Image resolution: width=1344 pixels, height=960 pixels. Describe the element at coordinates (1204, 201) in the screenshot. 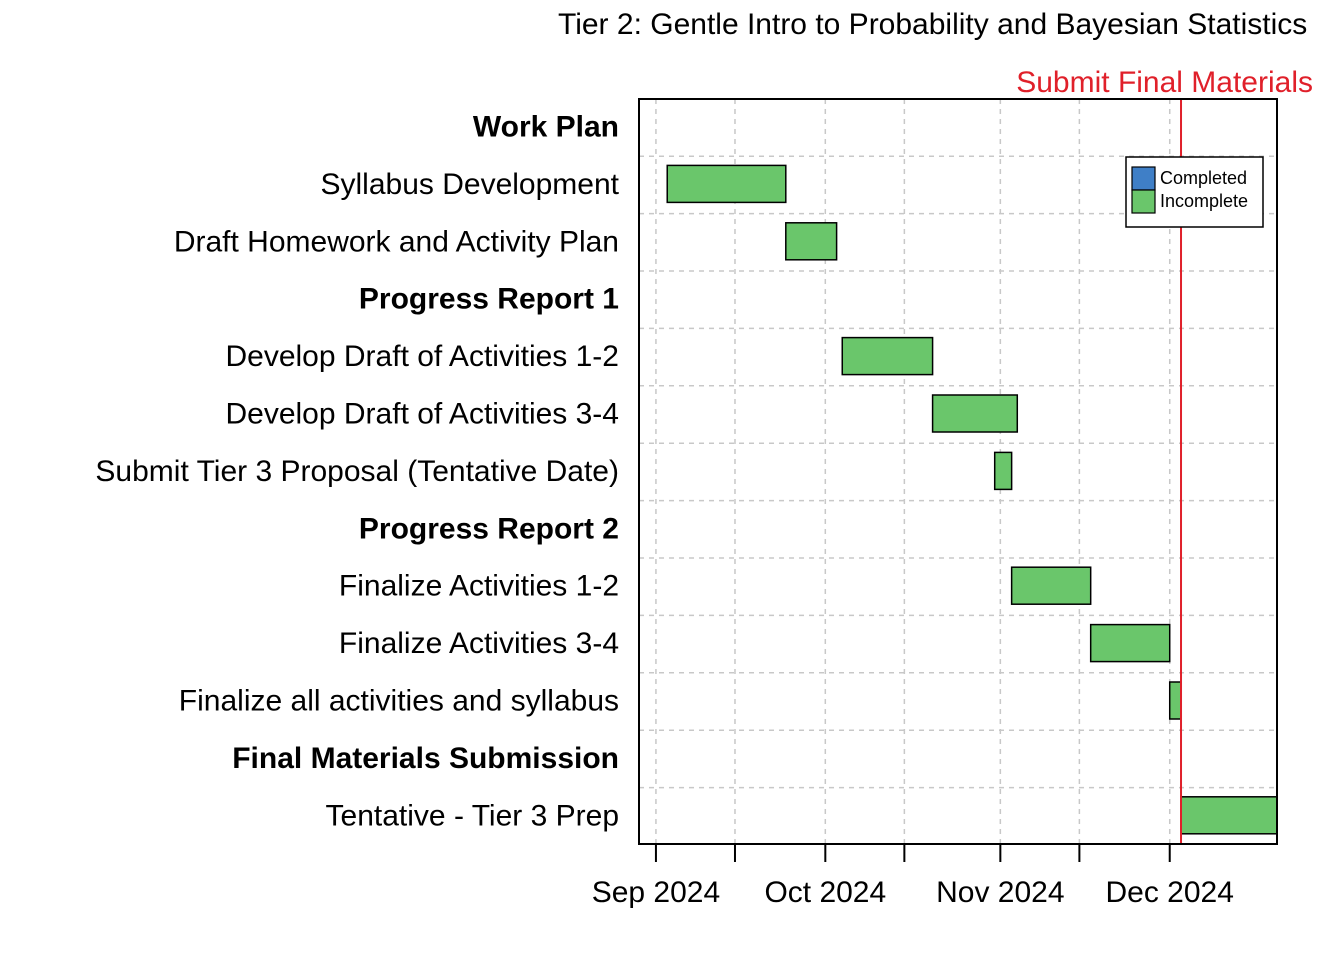

I see `legend-label: Incomplete` at that location.